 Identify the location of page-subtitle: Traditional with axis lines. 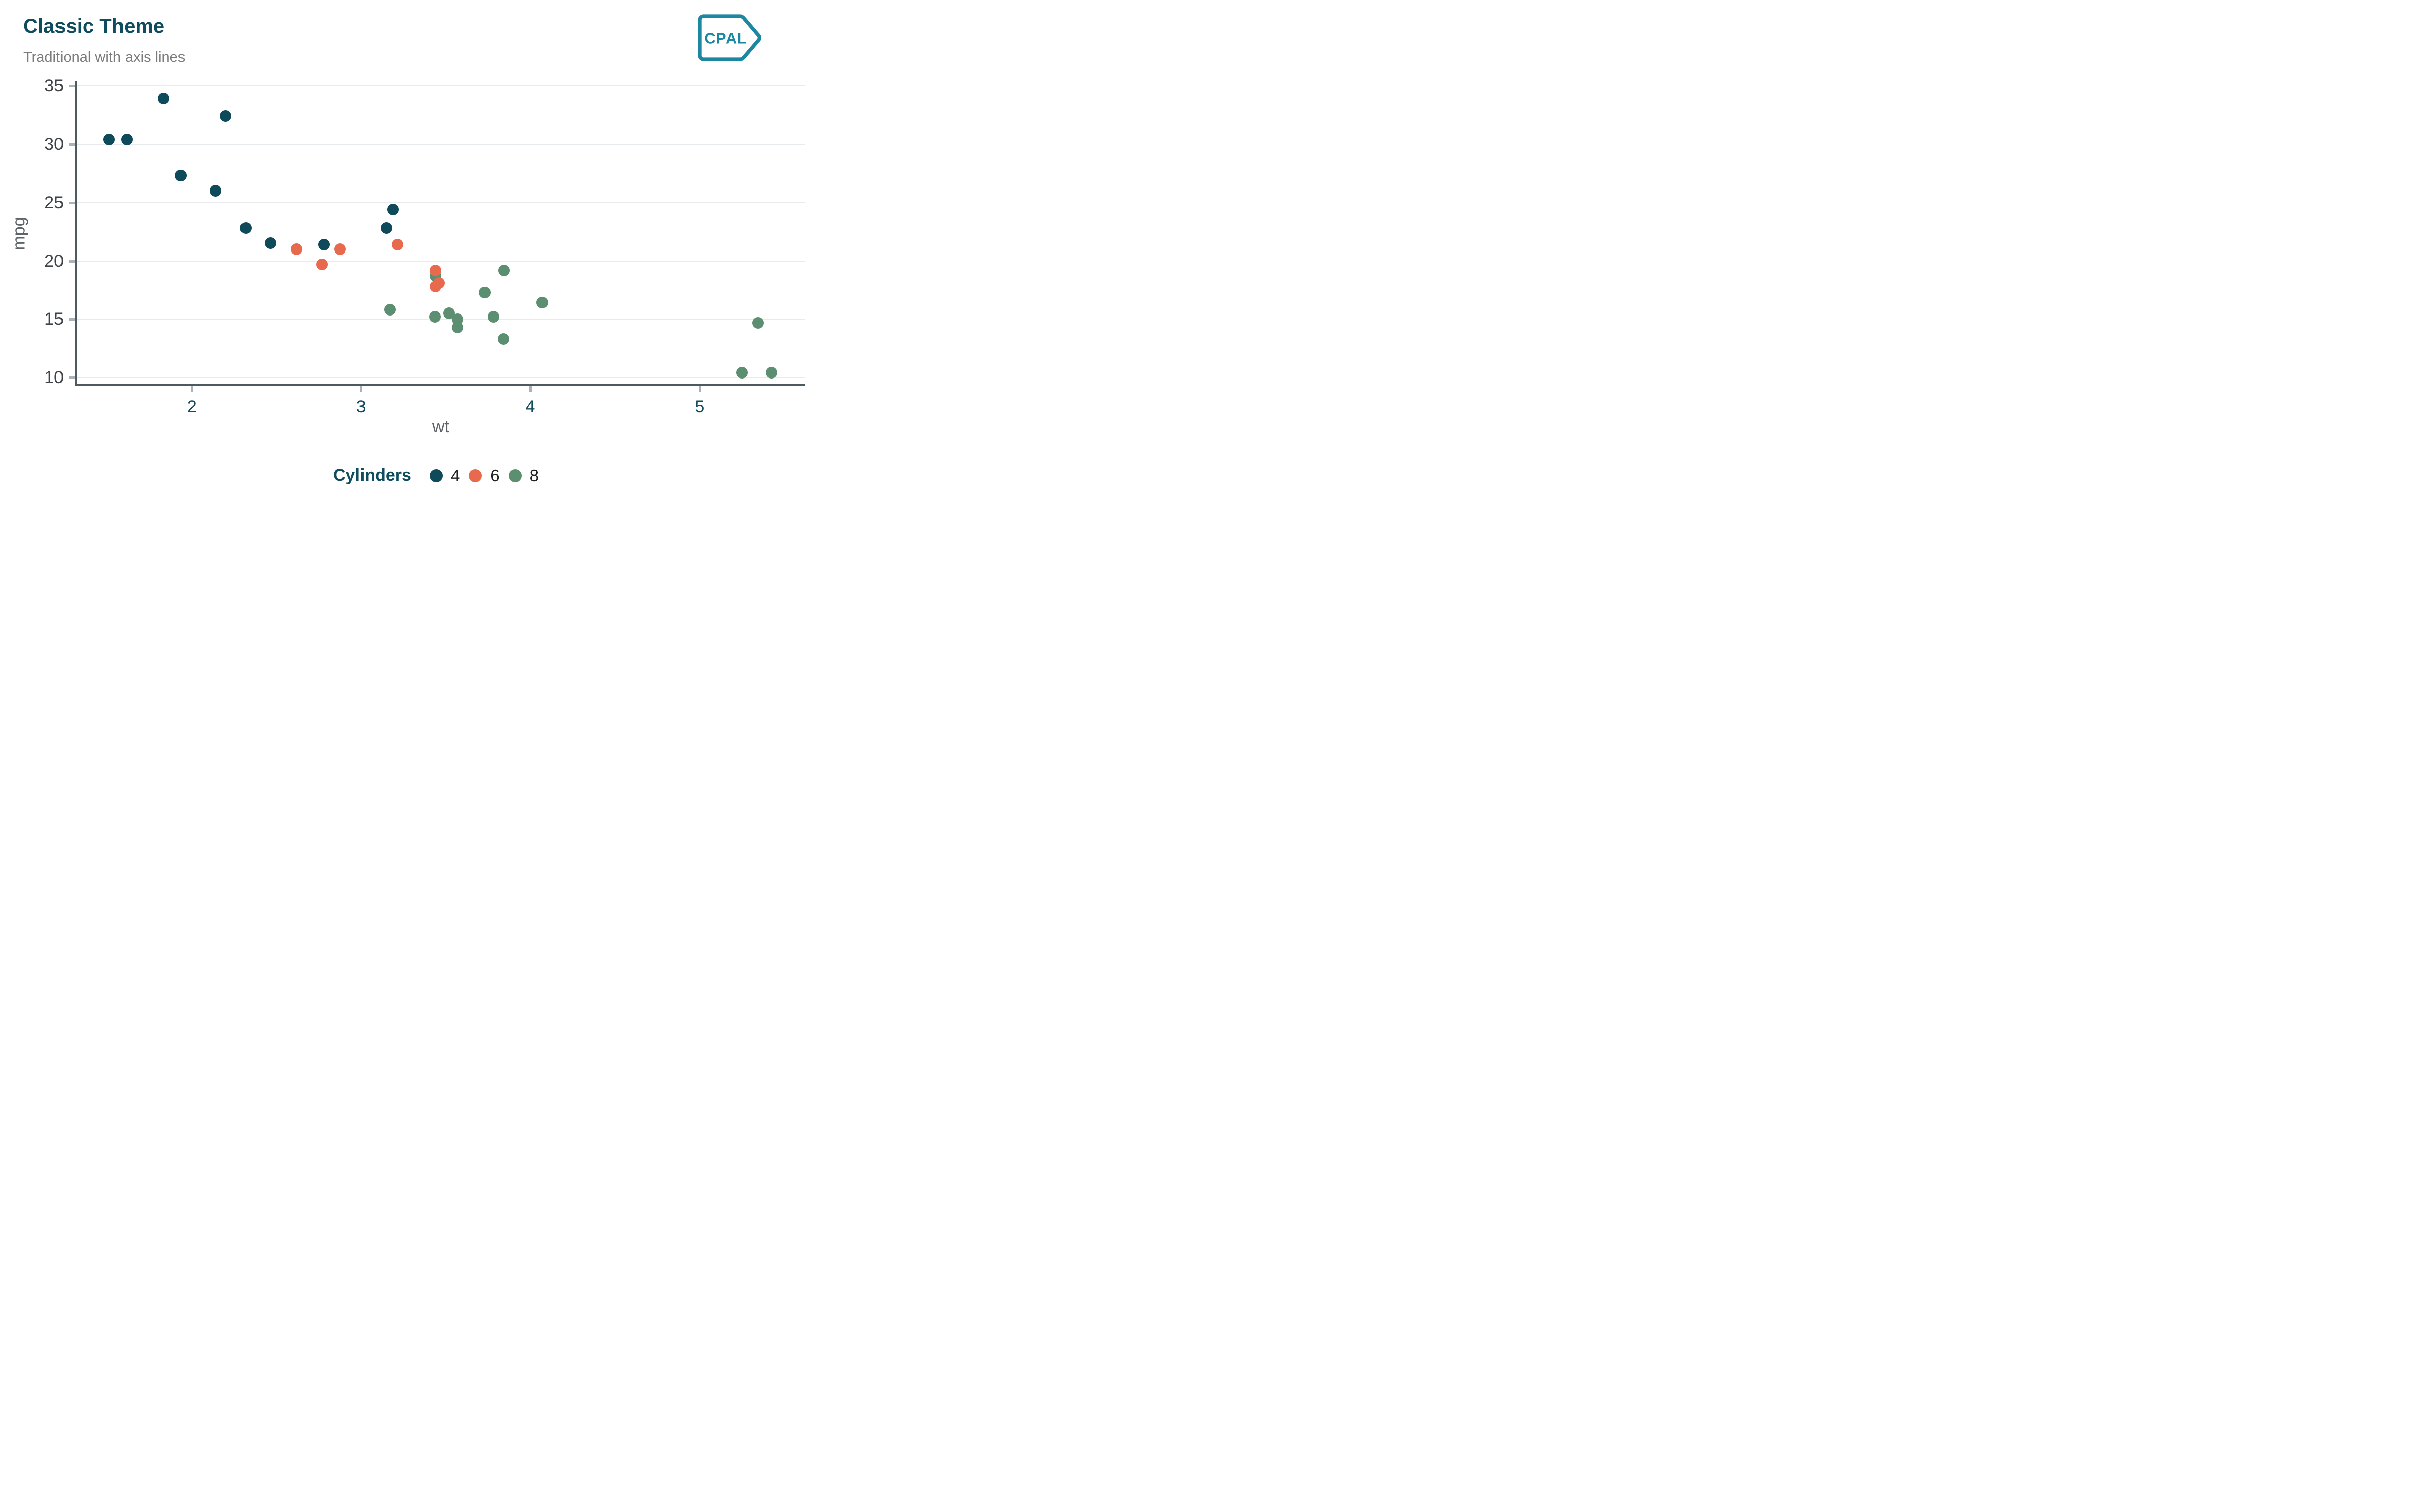
(104, 58).